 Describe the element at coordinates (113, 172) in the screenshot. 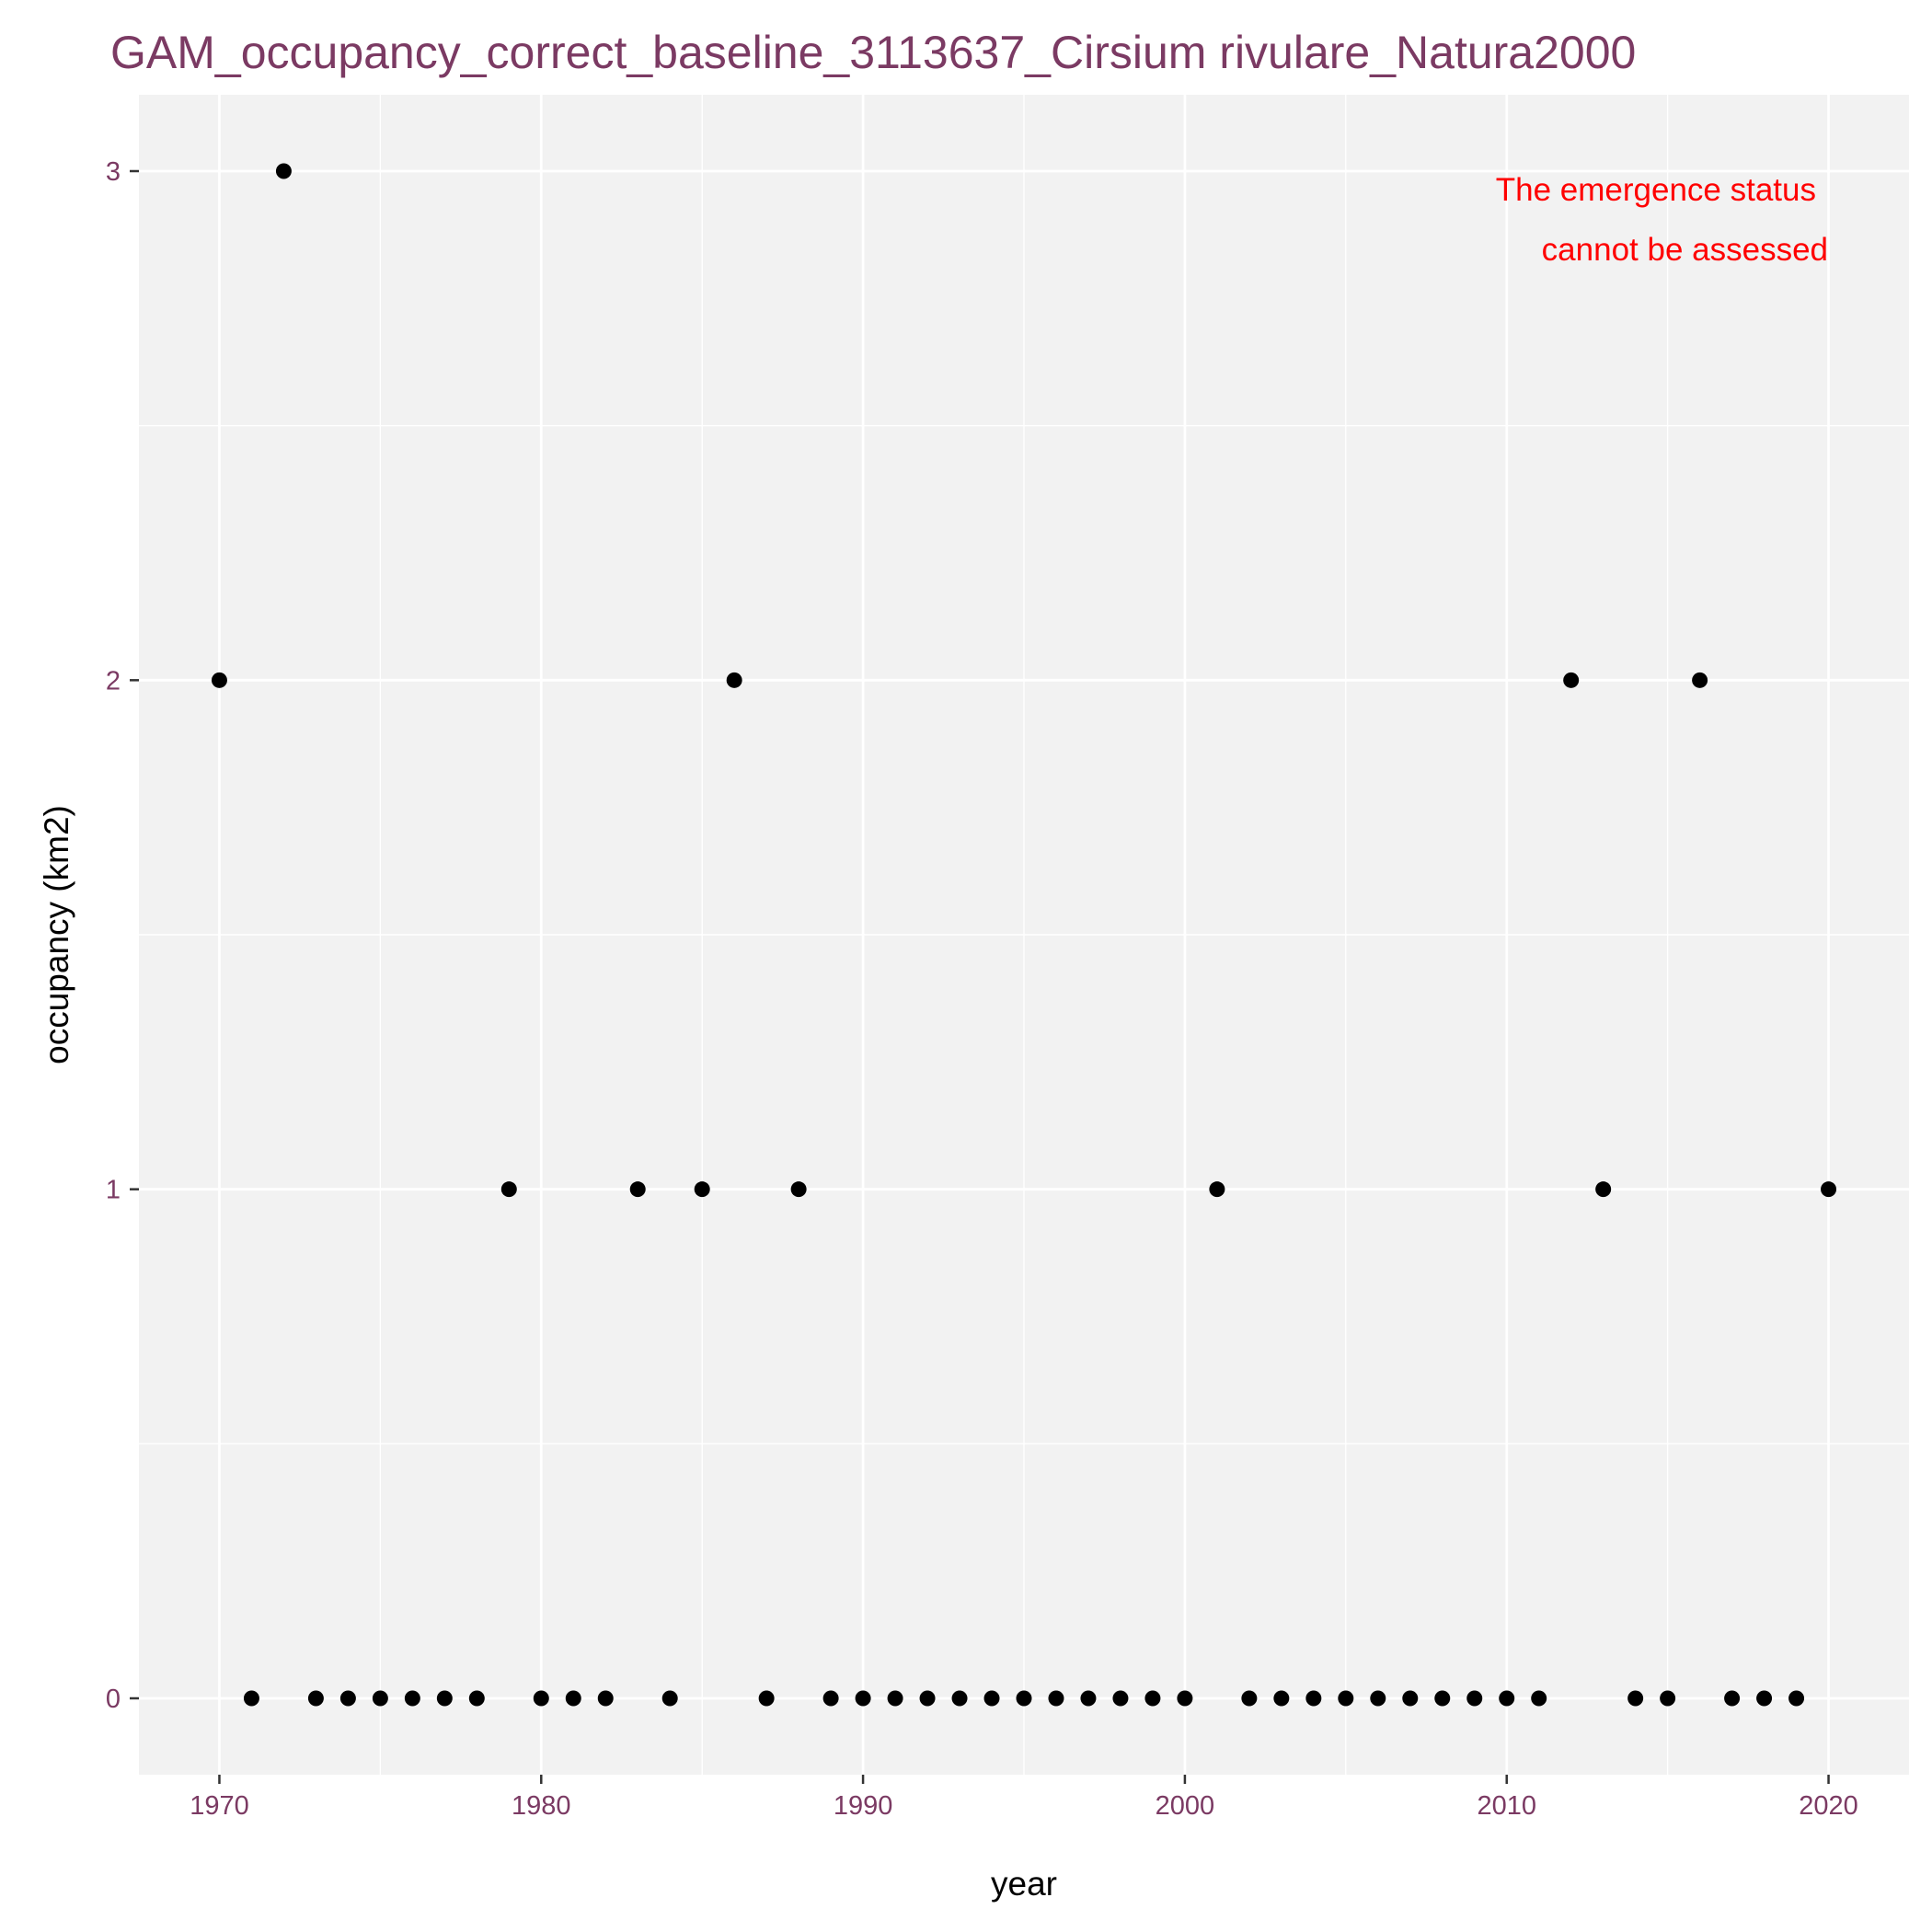

I see `y-tick-label: 3` at that location.